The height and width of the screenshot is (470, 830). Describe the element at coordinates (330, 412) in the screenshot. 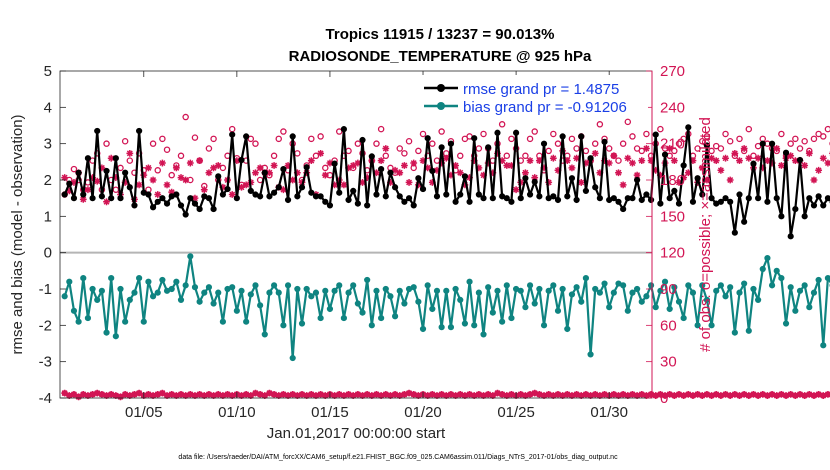

I see `x-tick-label: 01/15` at that location.